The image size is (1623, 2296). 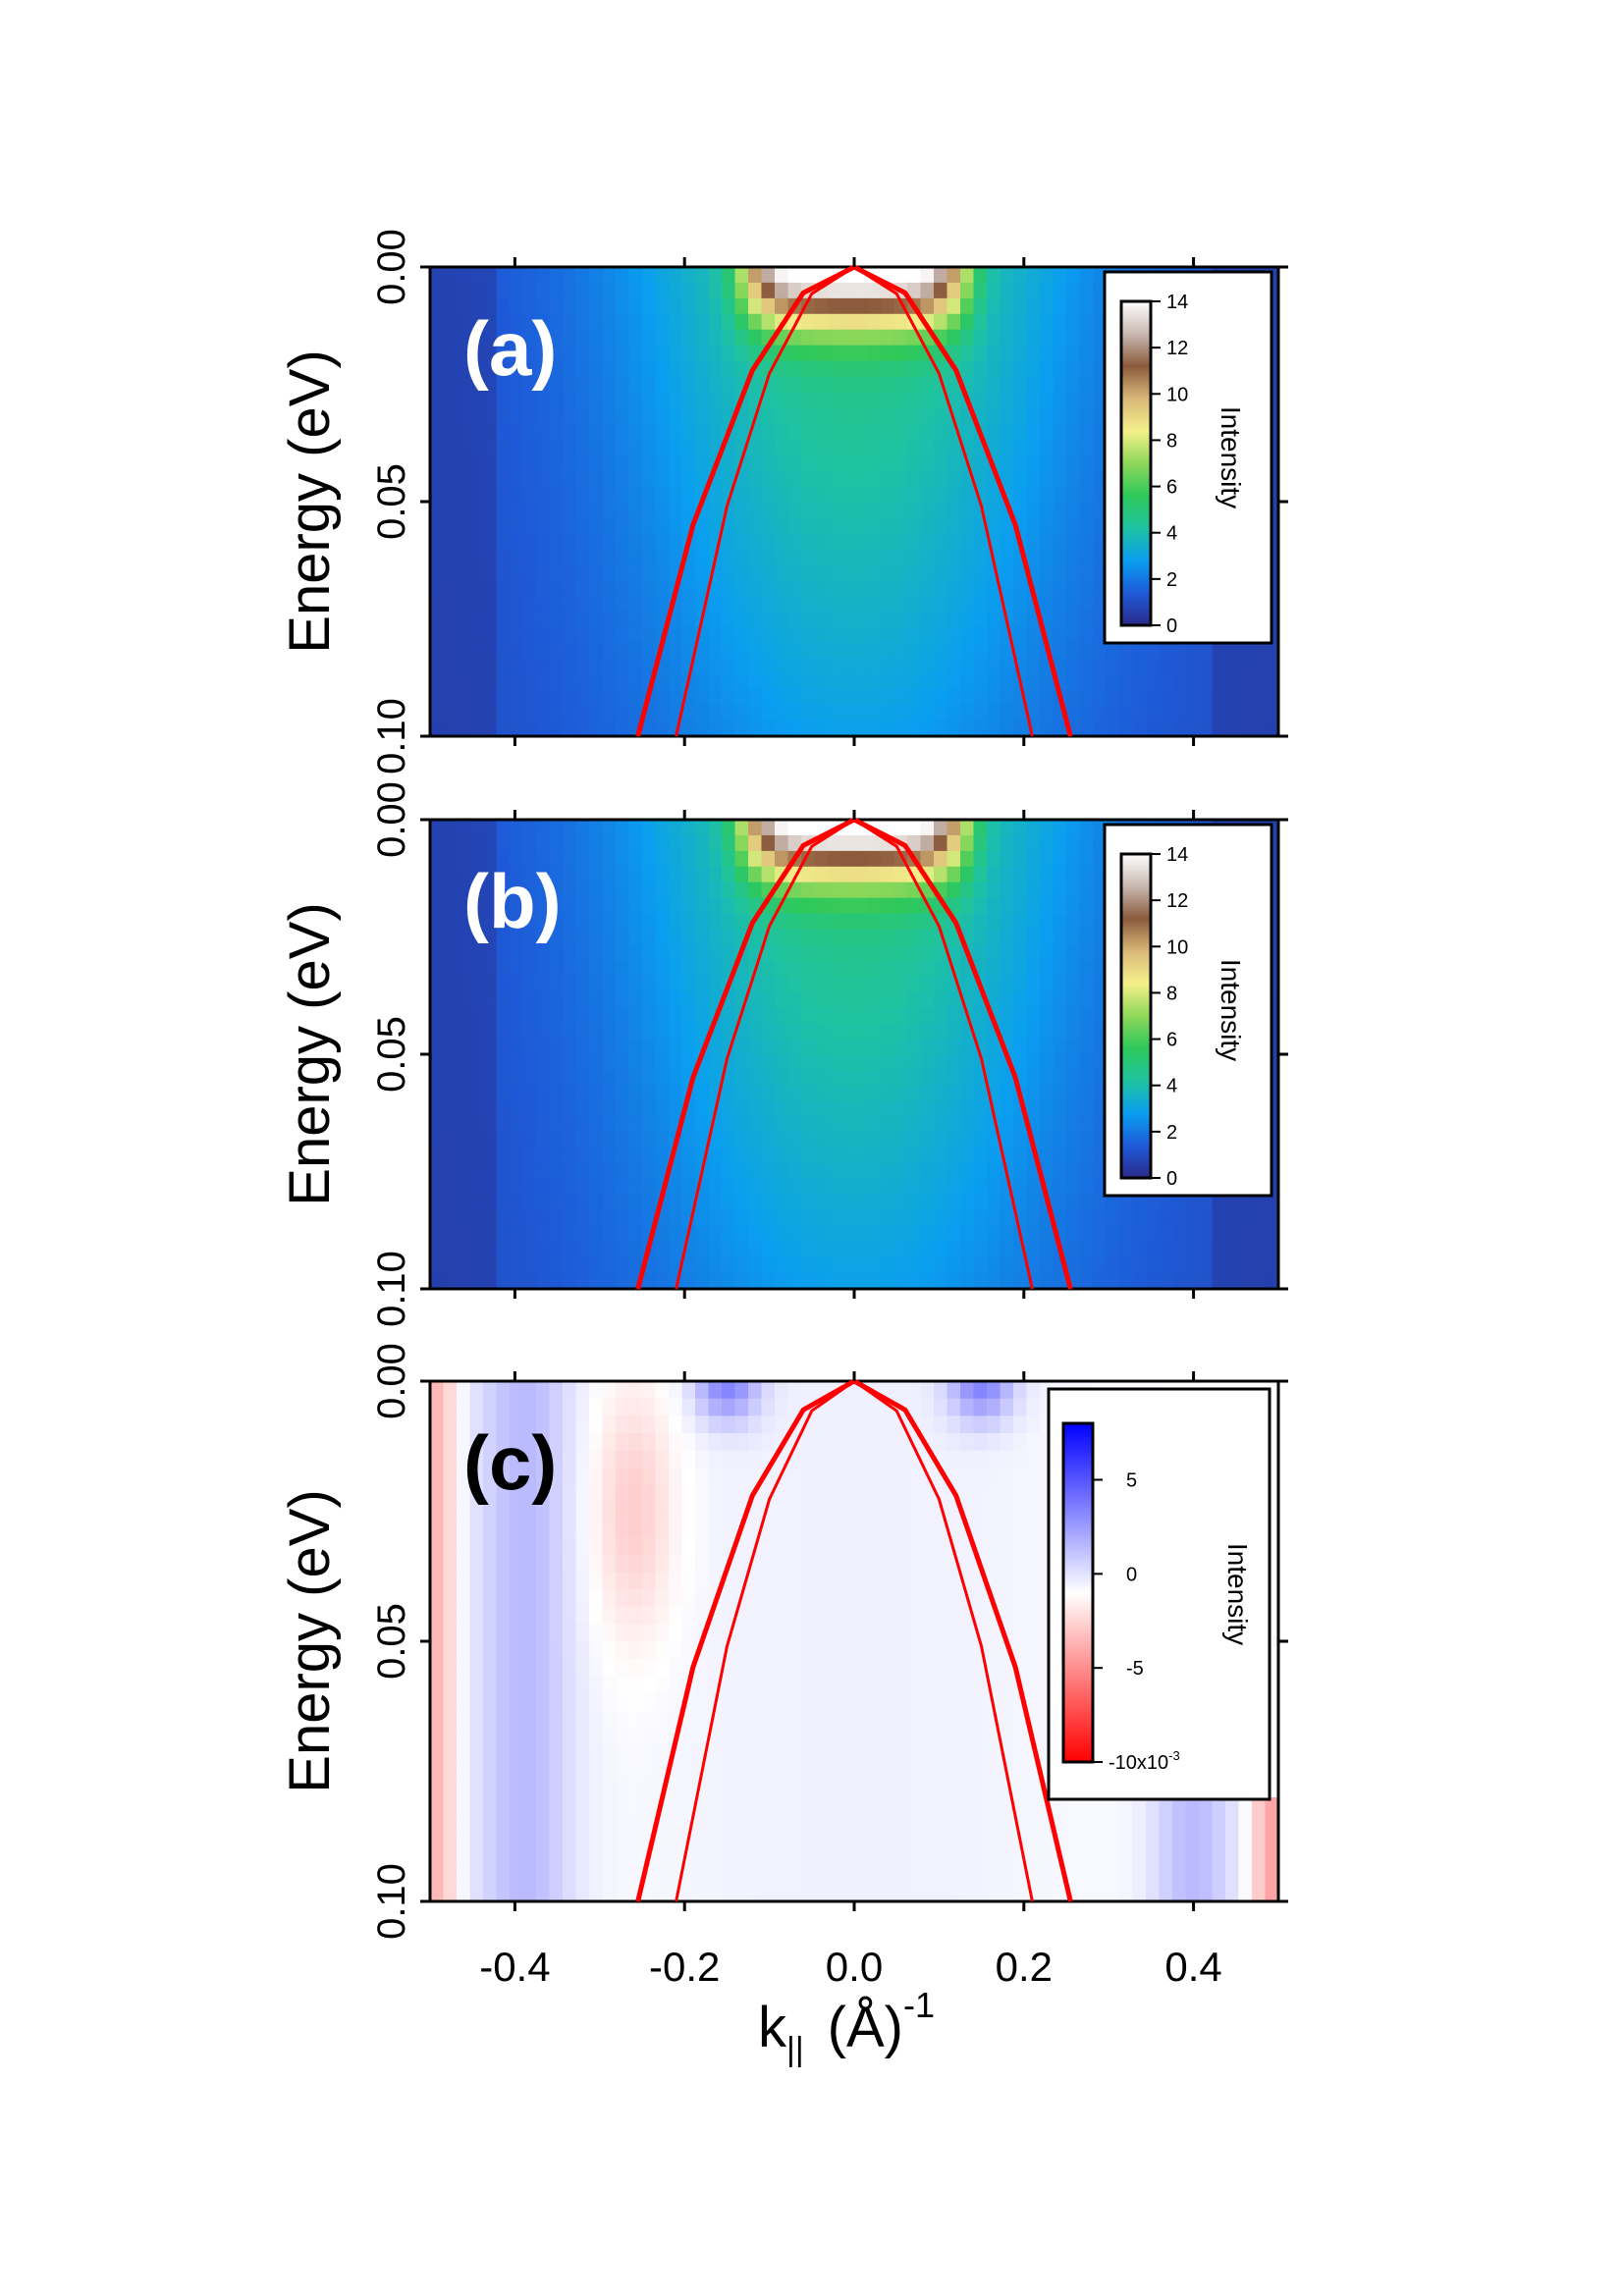 I want to click on x-axis-label: k|| (Å)-1, so click(x=846, y=2026).